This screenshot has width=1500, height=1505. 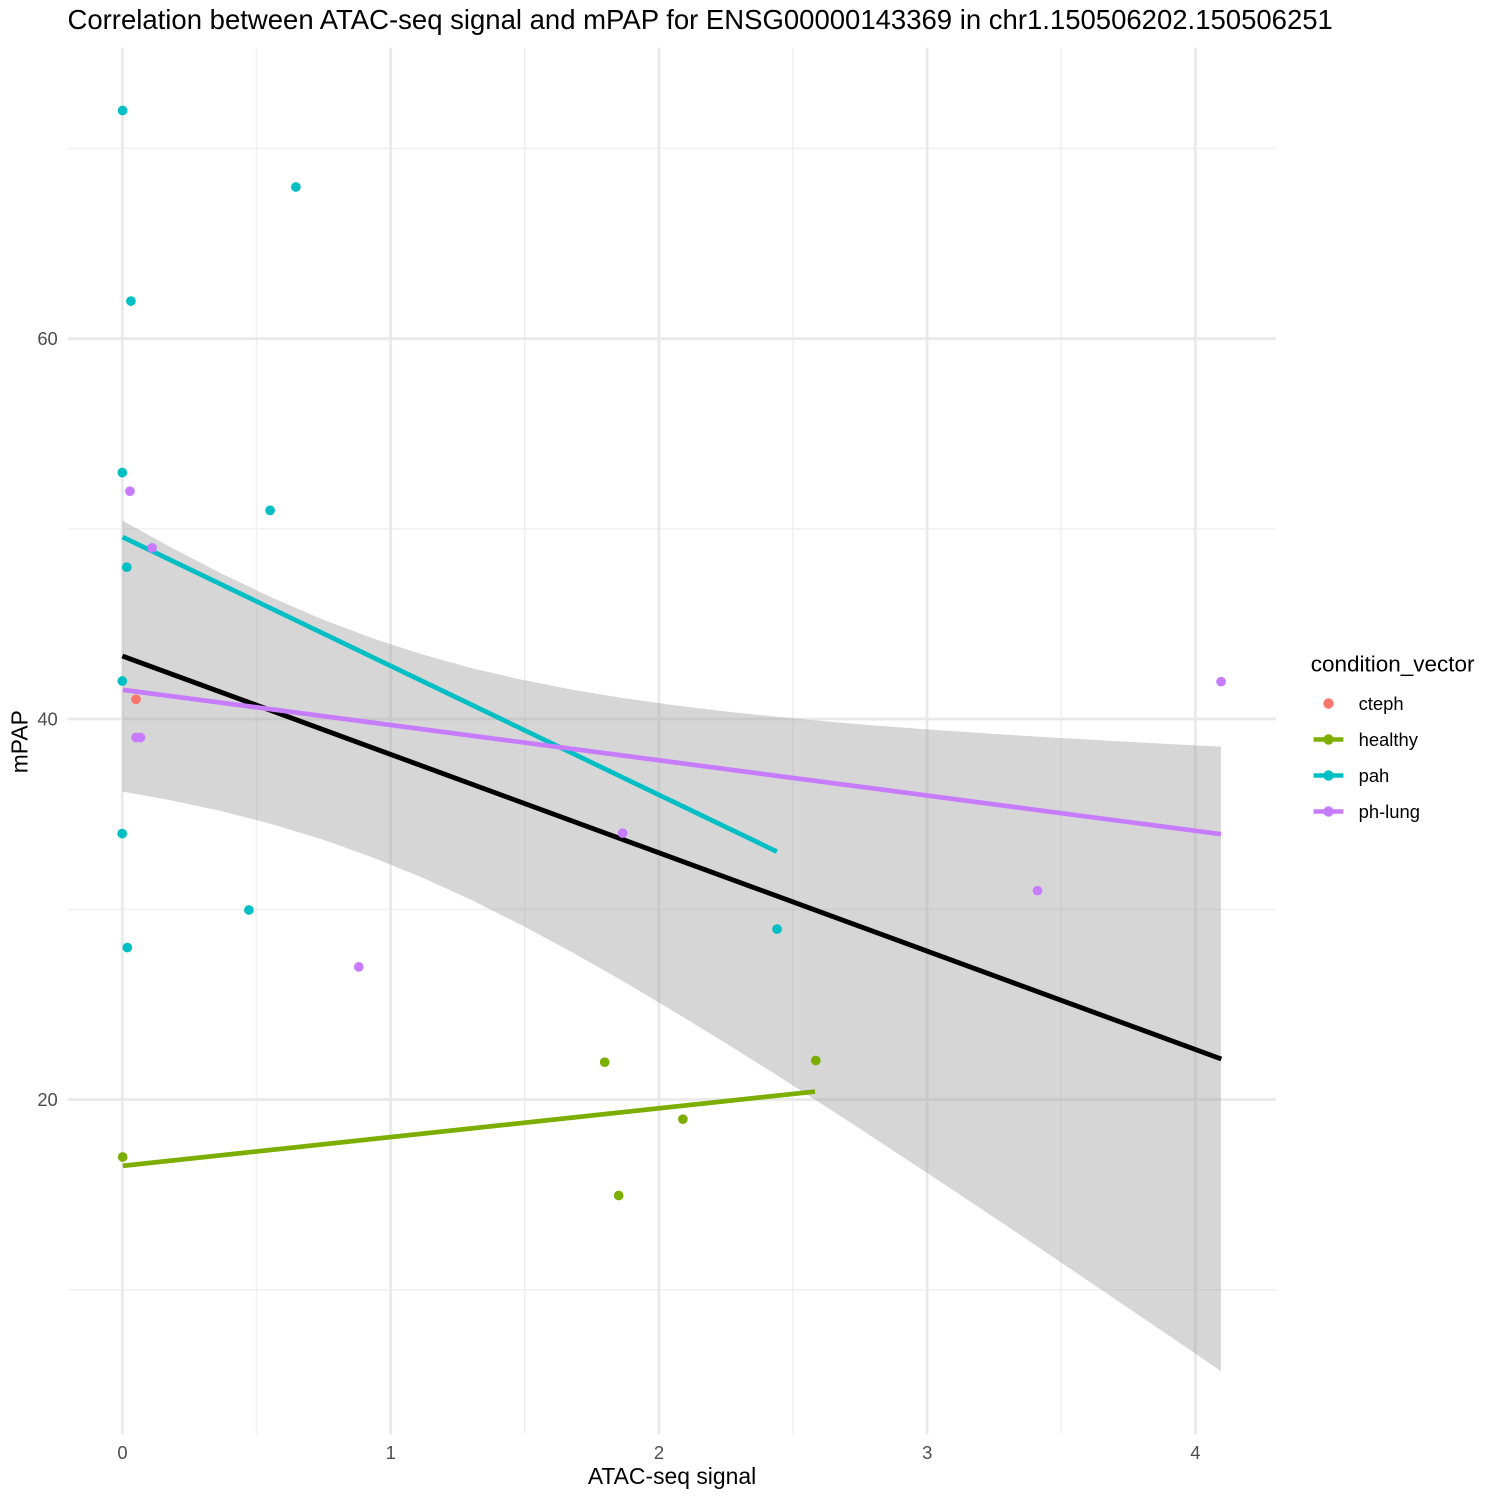 I want to click on svg-text: 4, so click(x=1195, y=1452).